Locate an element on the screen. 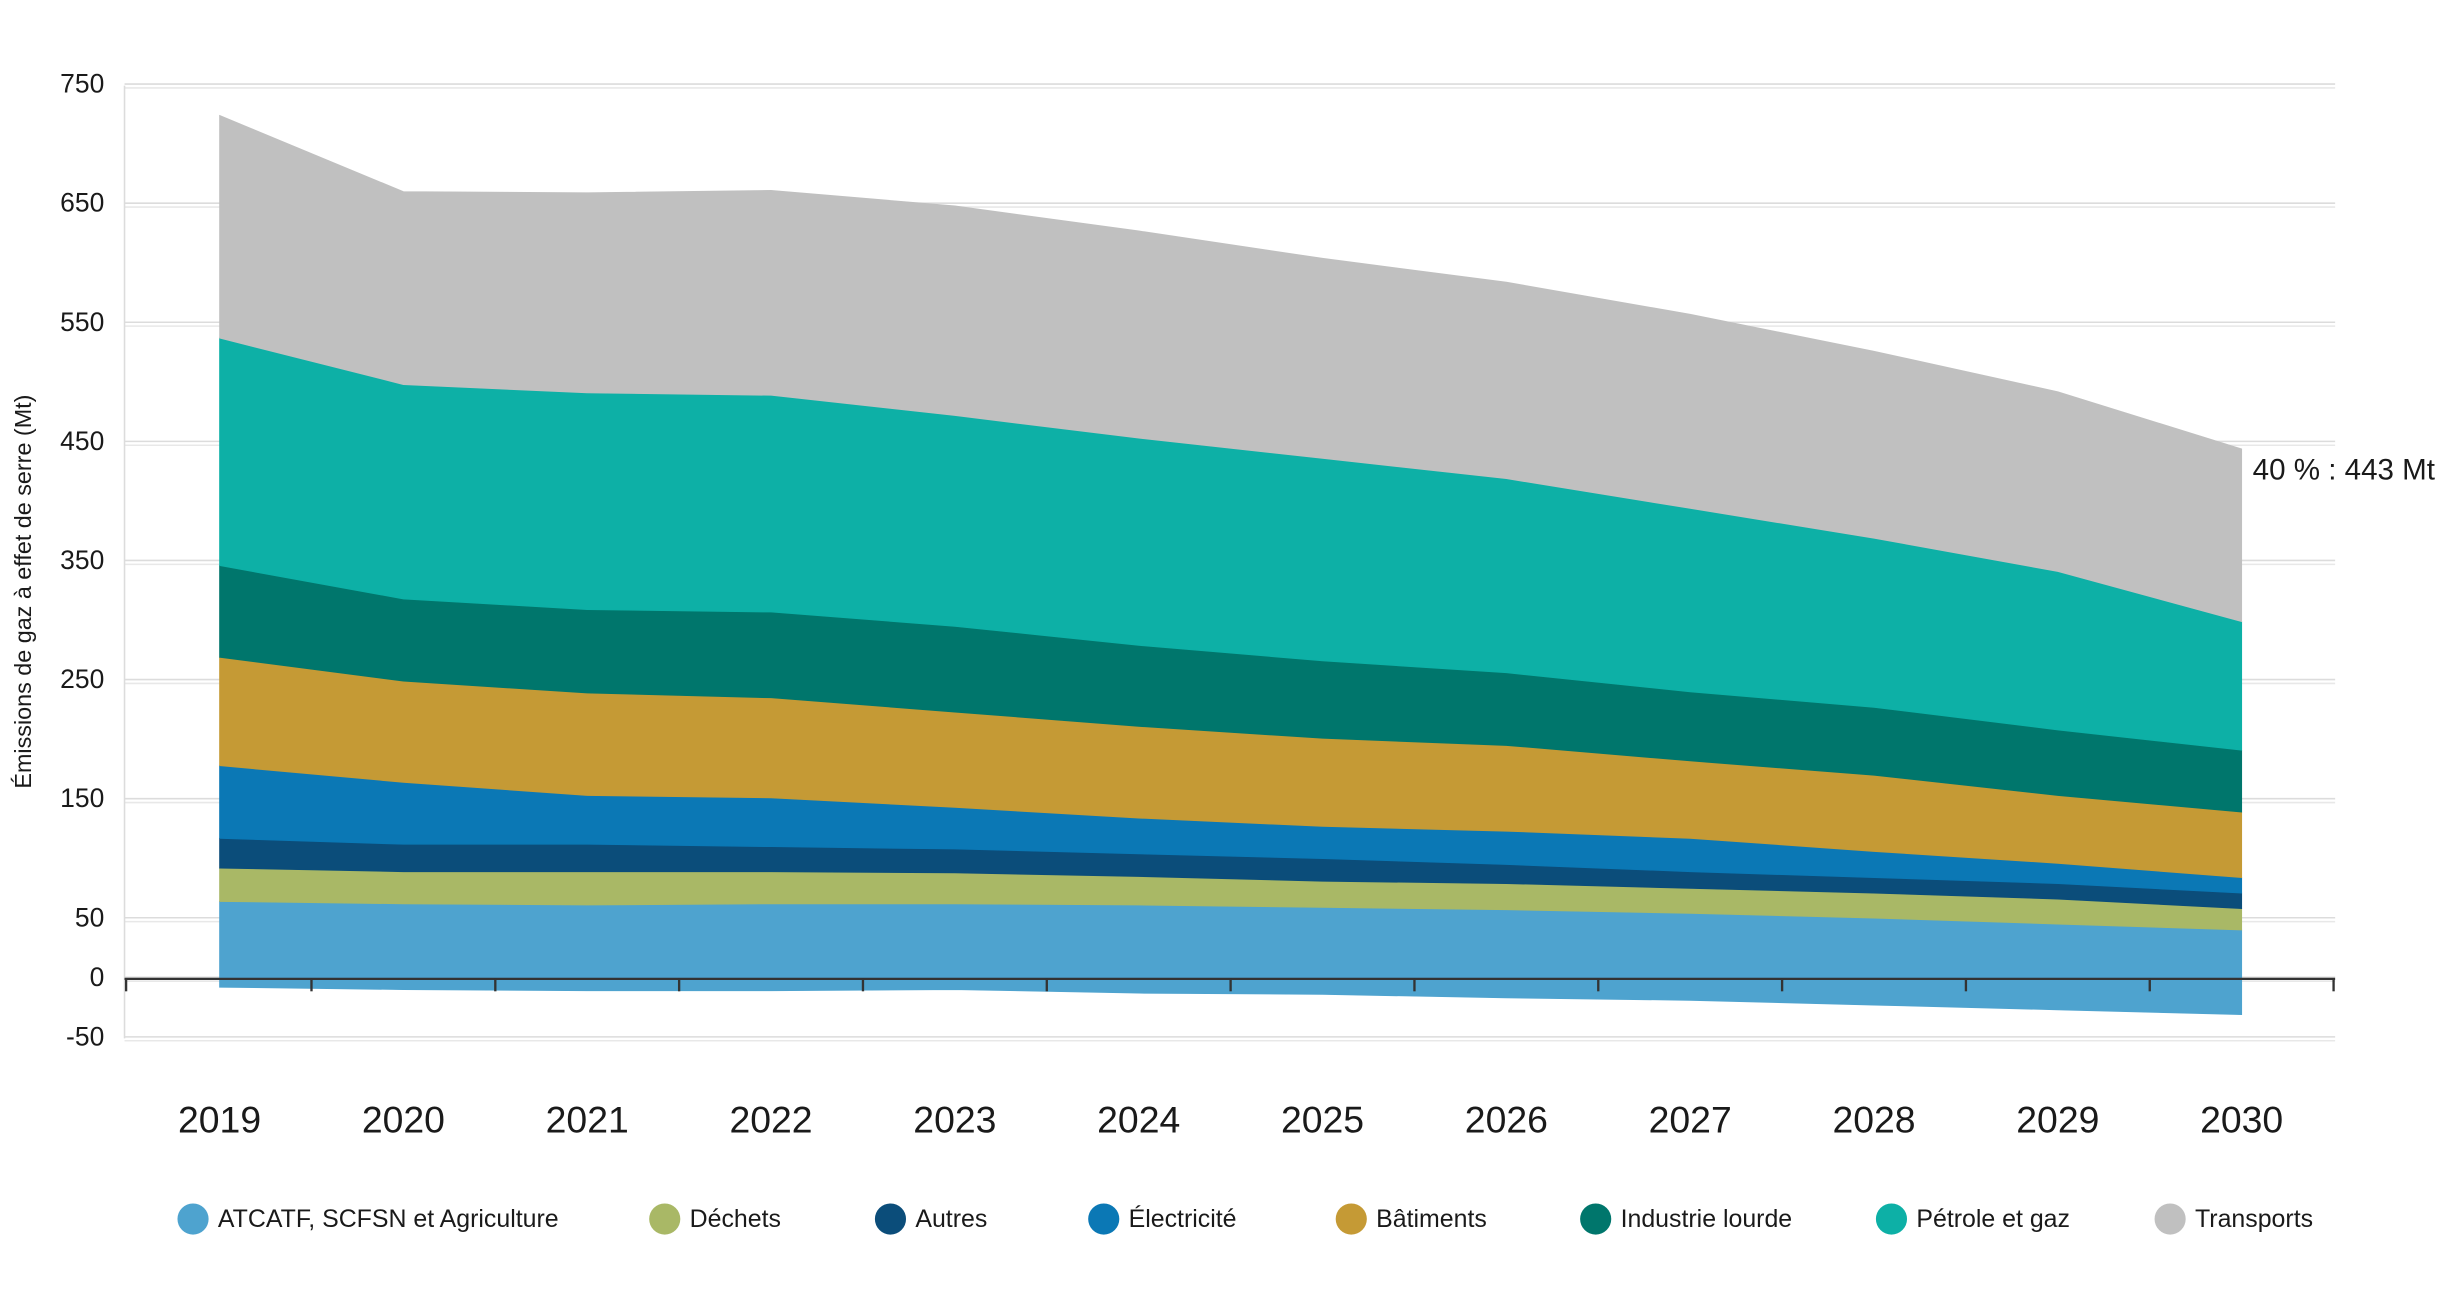 This screenshot has height=1316, width=2441. y-tick-label: 50 is located at coordinates (89, 917).